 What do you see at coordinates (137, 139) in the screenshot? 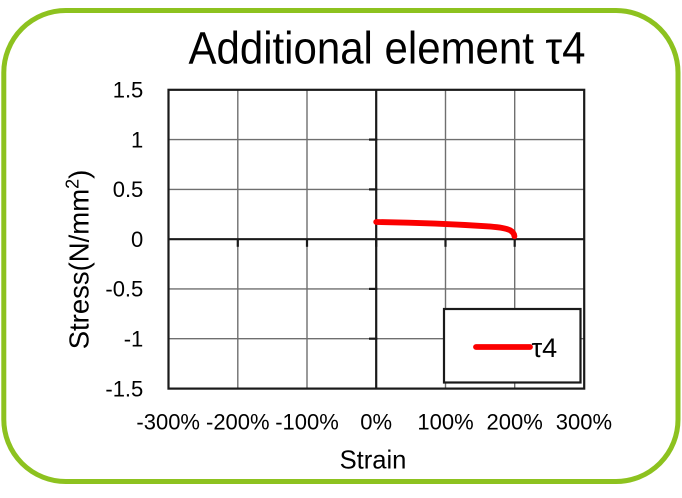
I see `svg-text: 1` at bounding box center [137, 139].